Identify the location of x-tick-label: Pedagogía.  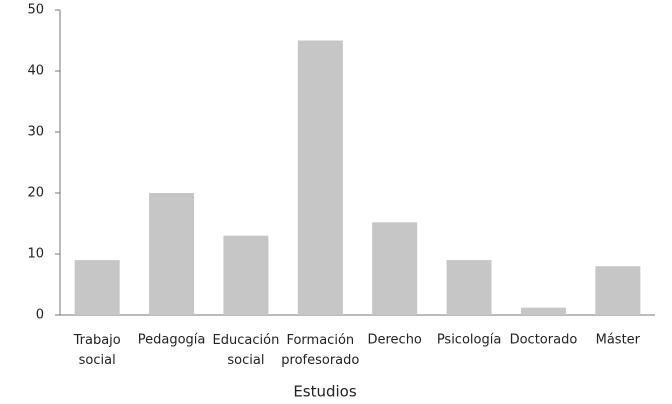
(172, 340).